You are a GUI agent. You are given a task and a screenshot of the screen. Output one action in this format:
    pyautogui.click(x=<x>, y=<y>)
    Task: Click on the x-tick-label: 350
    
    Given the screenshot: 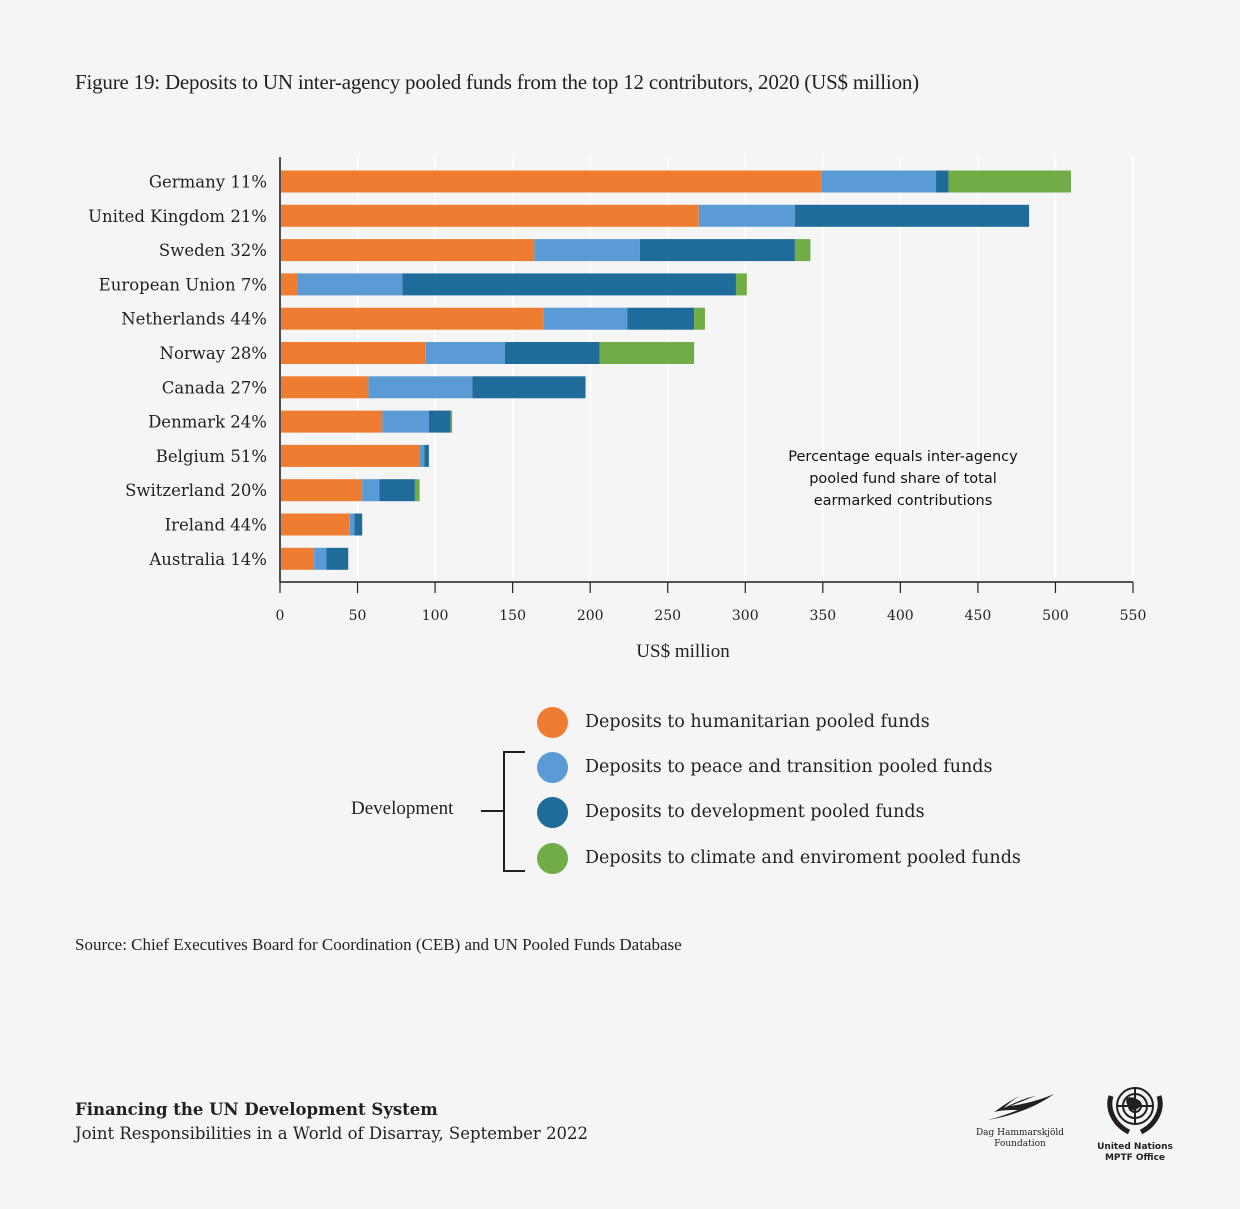 What is the action you would take?
    pyautogui.click(x=822, y=616)
    